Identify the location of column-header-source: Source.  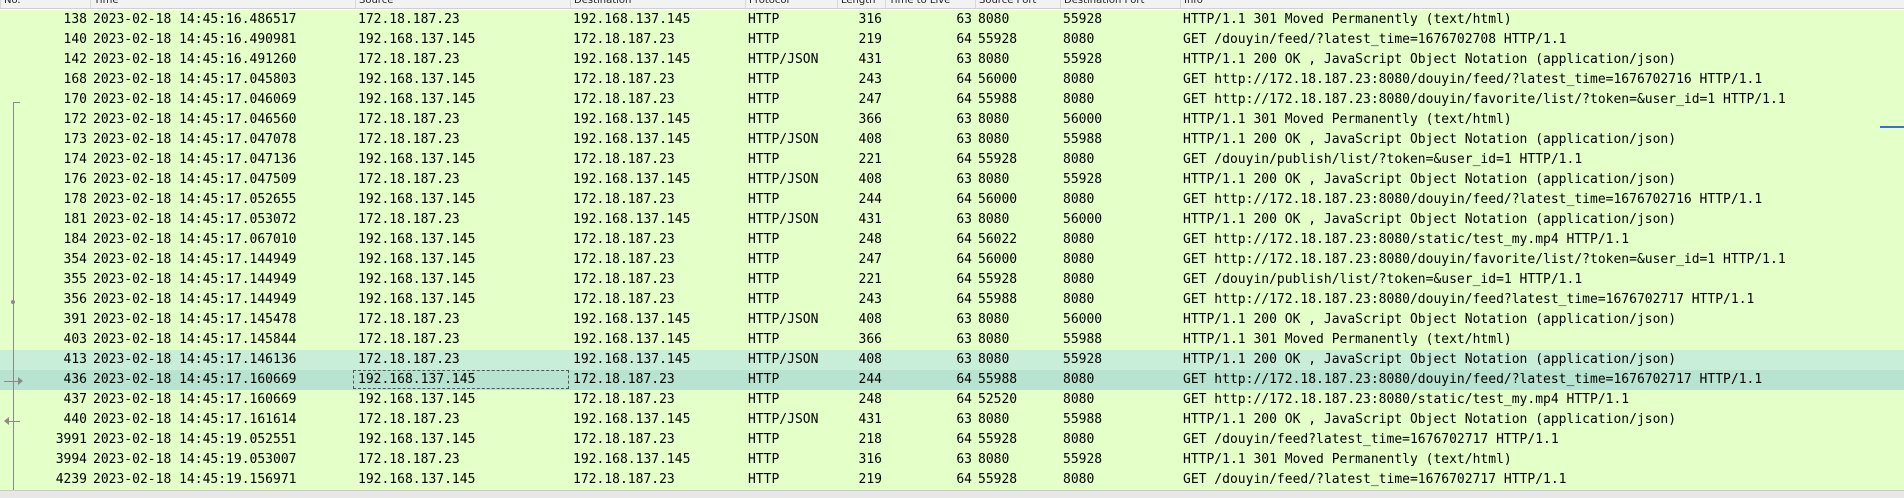
(462, 4).